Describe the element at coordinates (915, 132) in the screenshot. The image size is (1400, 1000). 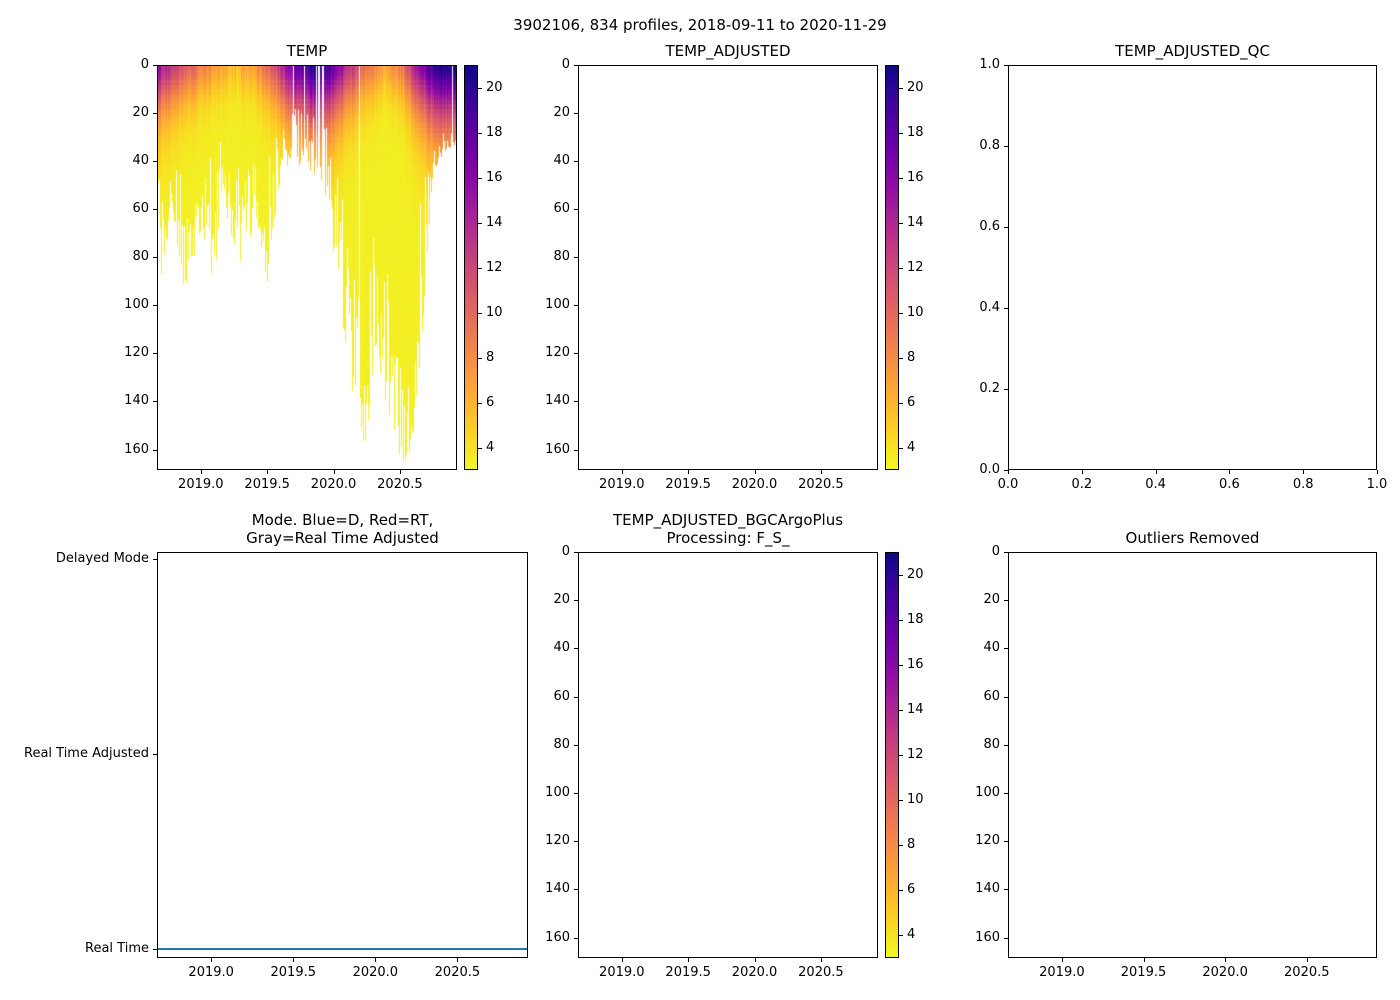
I see `colorbar-tick-label: 18` at that location.